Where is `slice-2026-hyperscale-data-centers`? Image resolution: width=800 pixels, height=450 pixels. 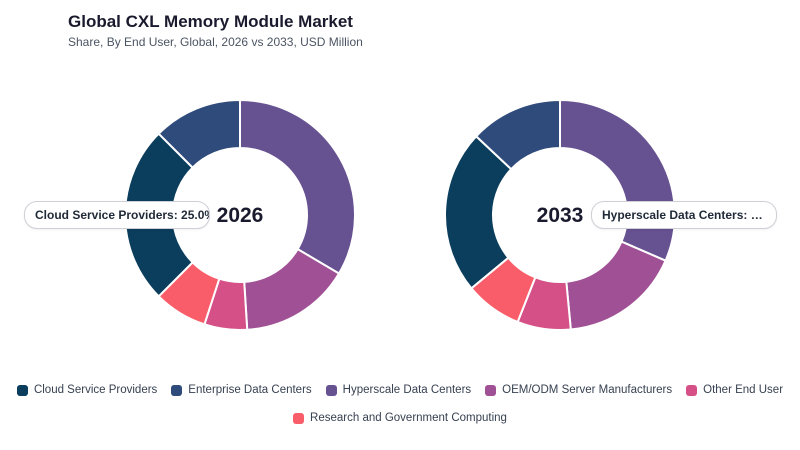
slice-2026-hyperscale-data-centers is located at coordinates (297, 186).